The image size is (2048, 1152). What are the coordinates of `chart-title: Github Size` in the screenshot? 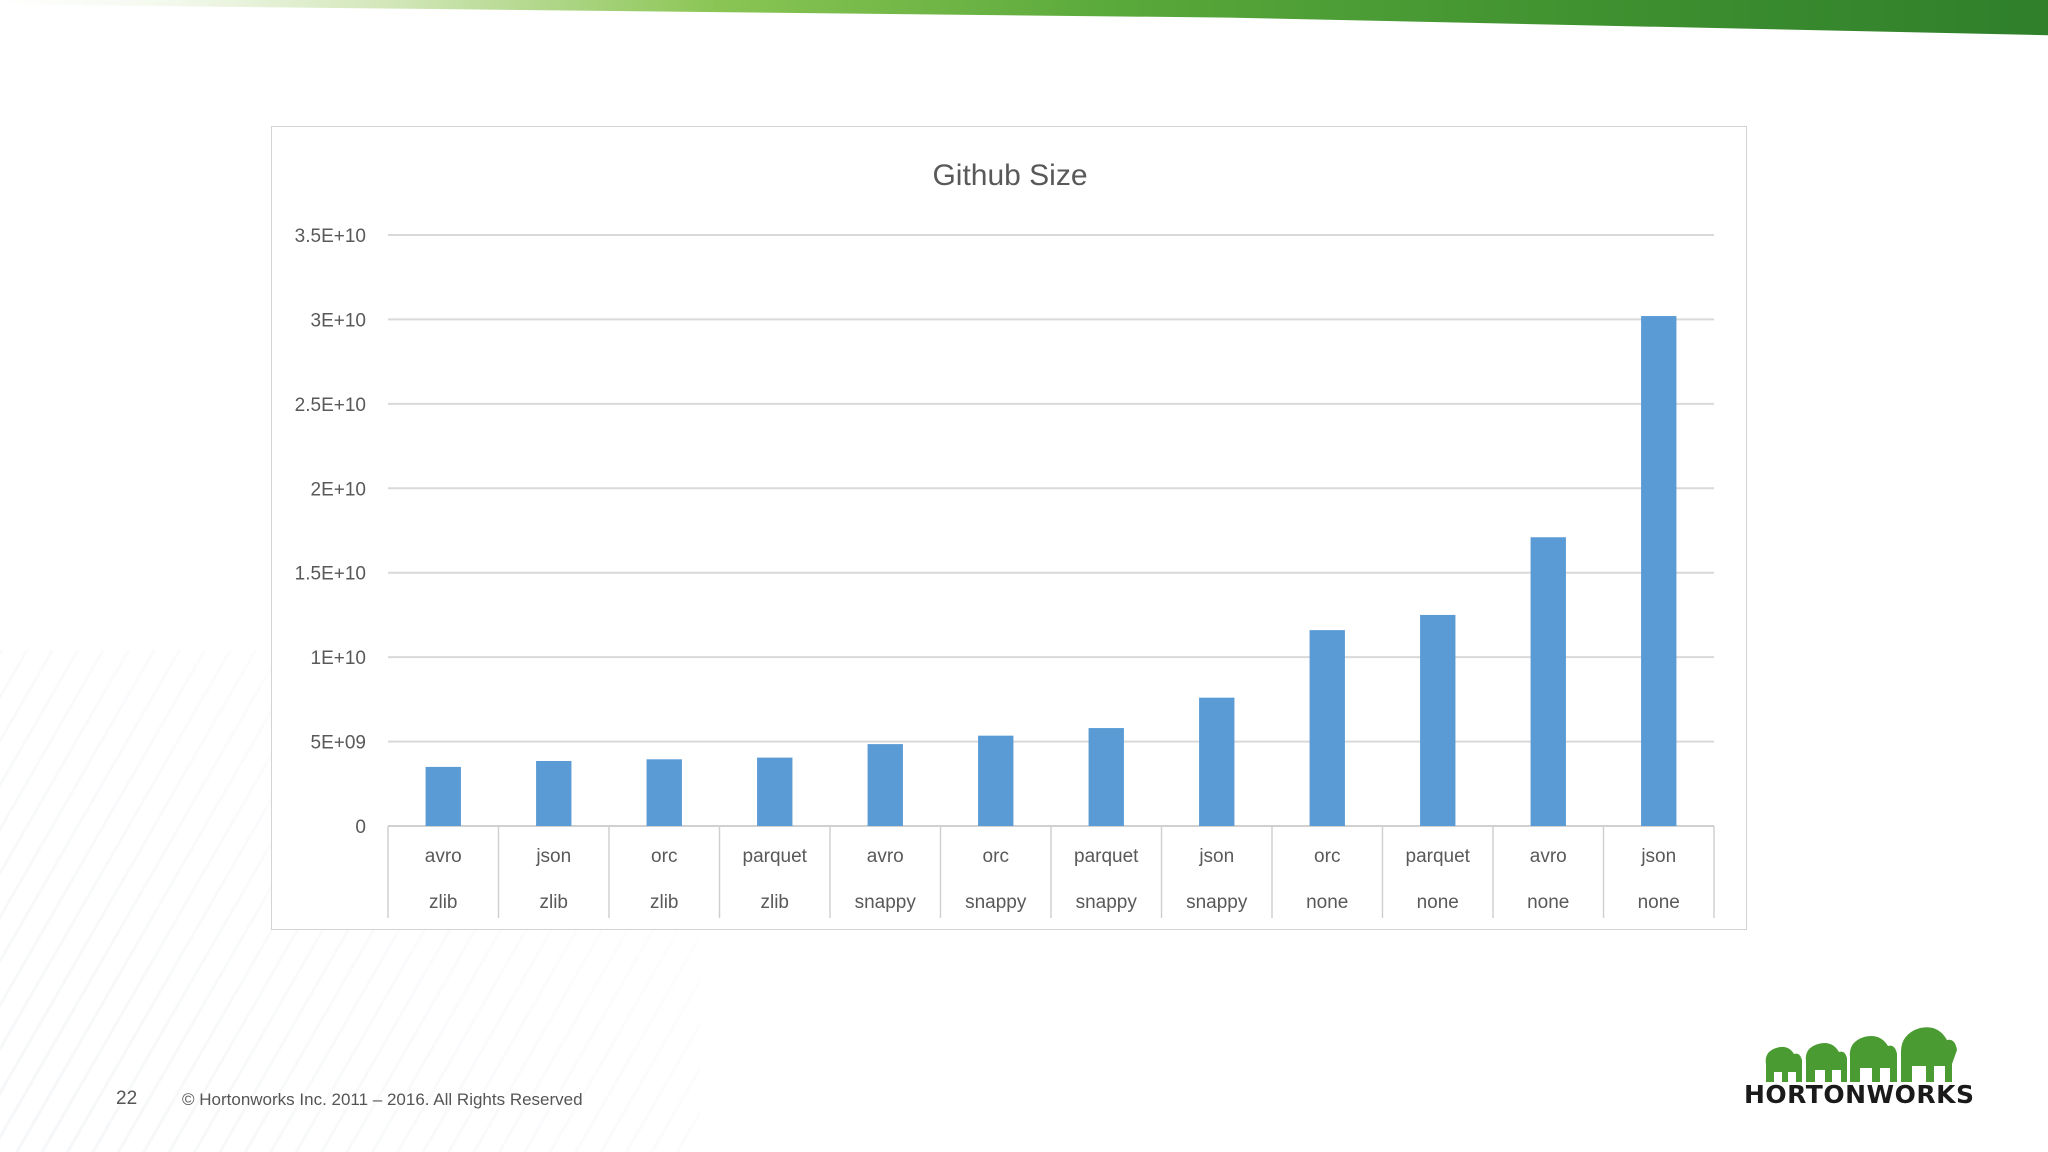 It's located at (1009, 175).